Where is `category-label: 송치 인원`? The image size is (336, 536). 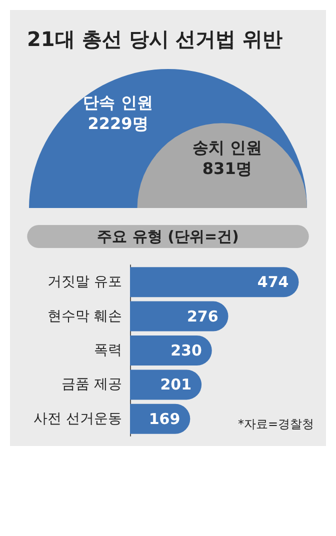 category-label: 송치 인원 is located at coordinates (227, 147).